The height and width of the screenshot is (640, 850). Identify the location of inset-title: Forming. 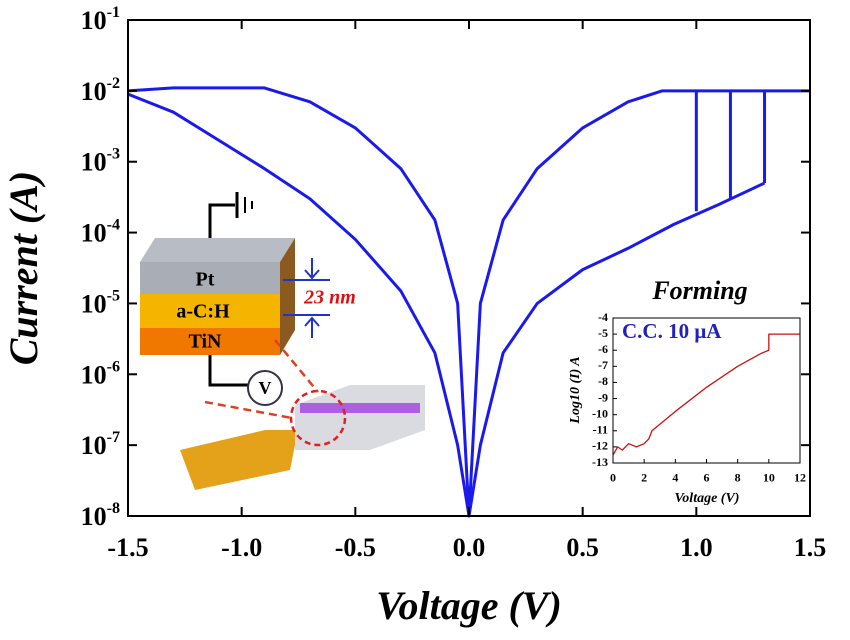
(699, 290).